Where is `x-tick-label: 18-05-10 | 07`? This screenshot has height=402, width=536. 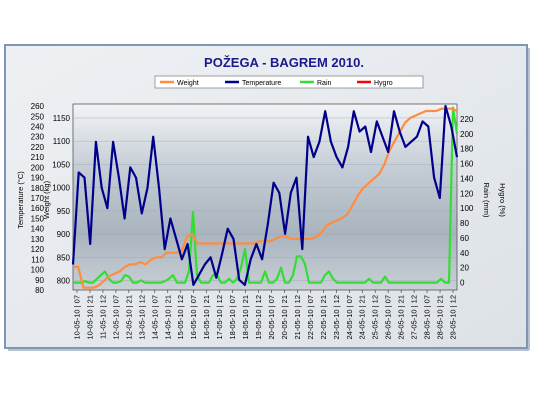 x-tick-label: 18-05-10 | 07 is located at coordinates (232, 317).